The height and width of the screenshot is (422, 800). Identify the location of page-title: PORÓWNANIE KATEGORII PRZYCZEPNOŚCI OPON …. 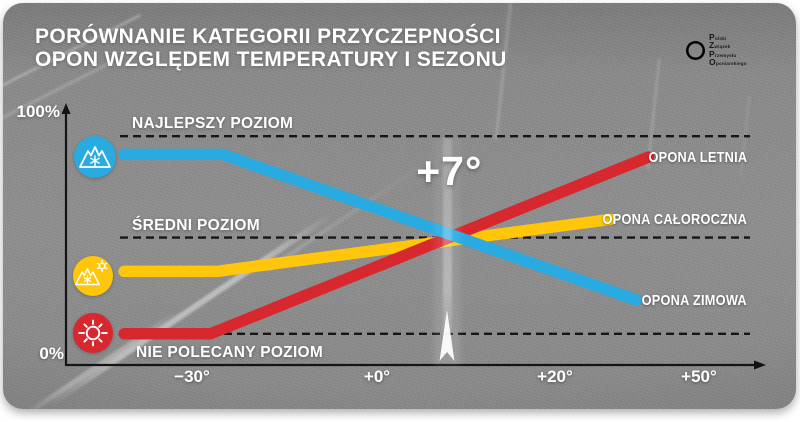
(271, 48).